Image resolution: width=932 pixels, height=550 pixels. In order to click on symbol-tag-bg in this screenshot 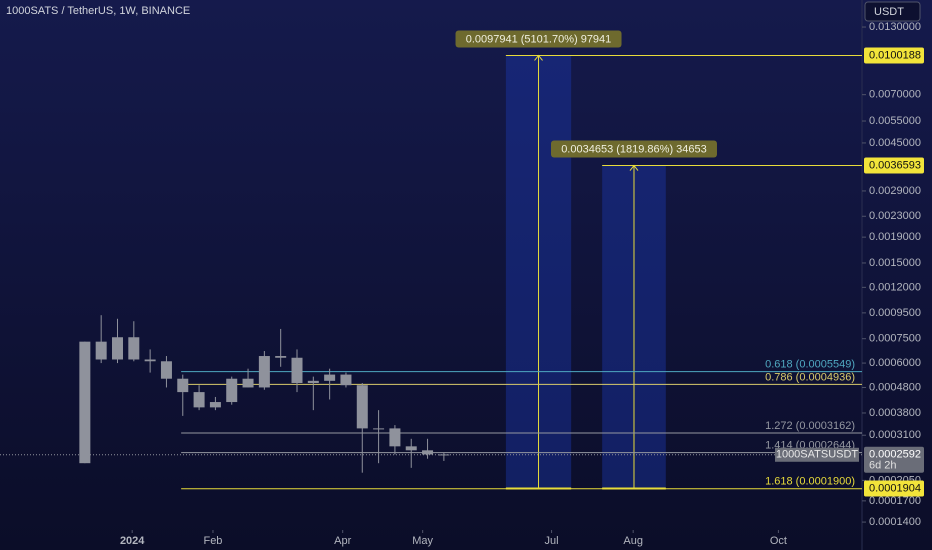, I will do `click(817, 454)`.